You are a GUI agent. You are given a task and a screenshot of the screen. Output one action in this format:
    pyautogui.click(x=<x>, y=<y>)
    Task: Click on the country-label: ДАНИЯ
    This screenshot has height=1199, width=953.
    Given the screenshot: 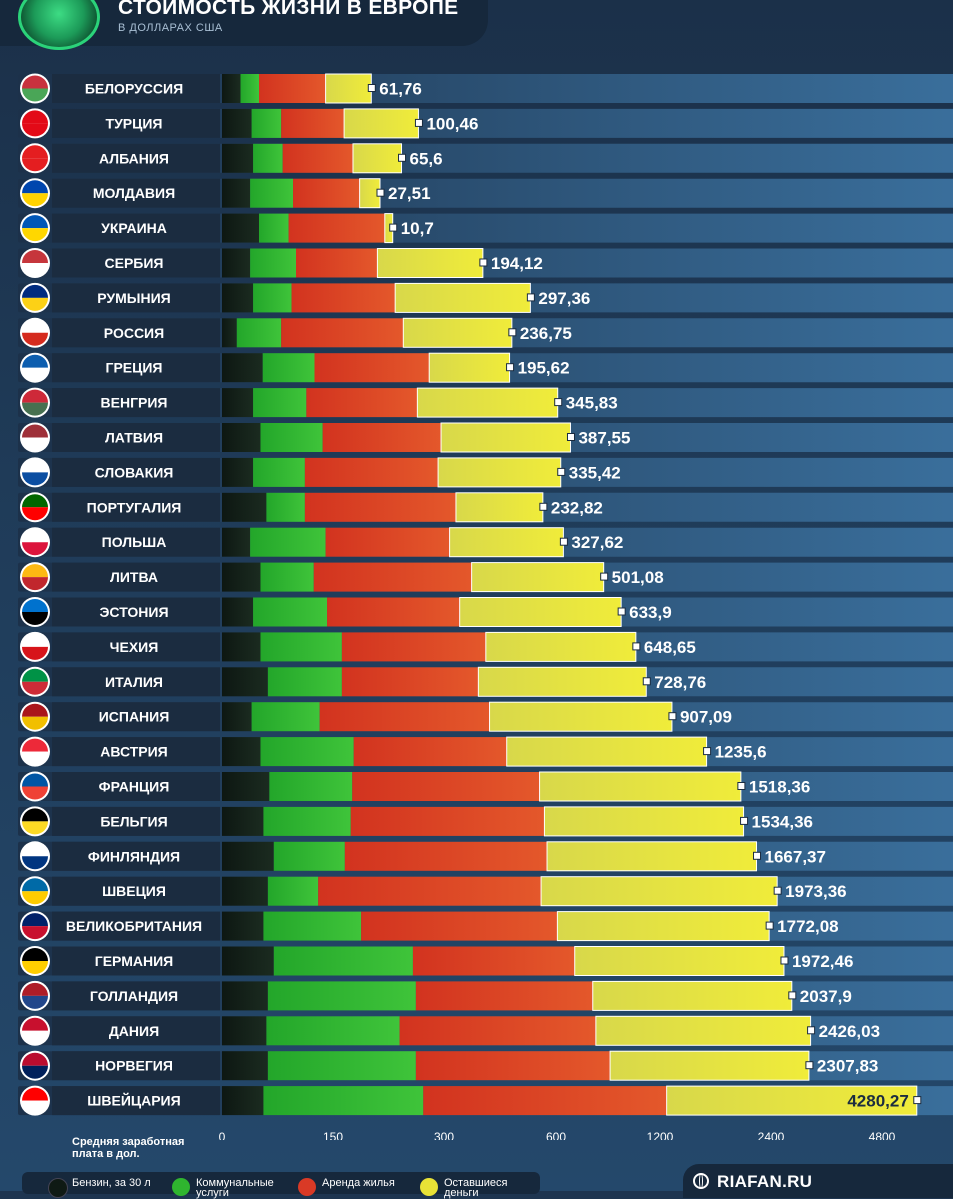 What is the action you would take?
    pyautogui.click(x=134, y=1031)
    